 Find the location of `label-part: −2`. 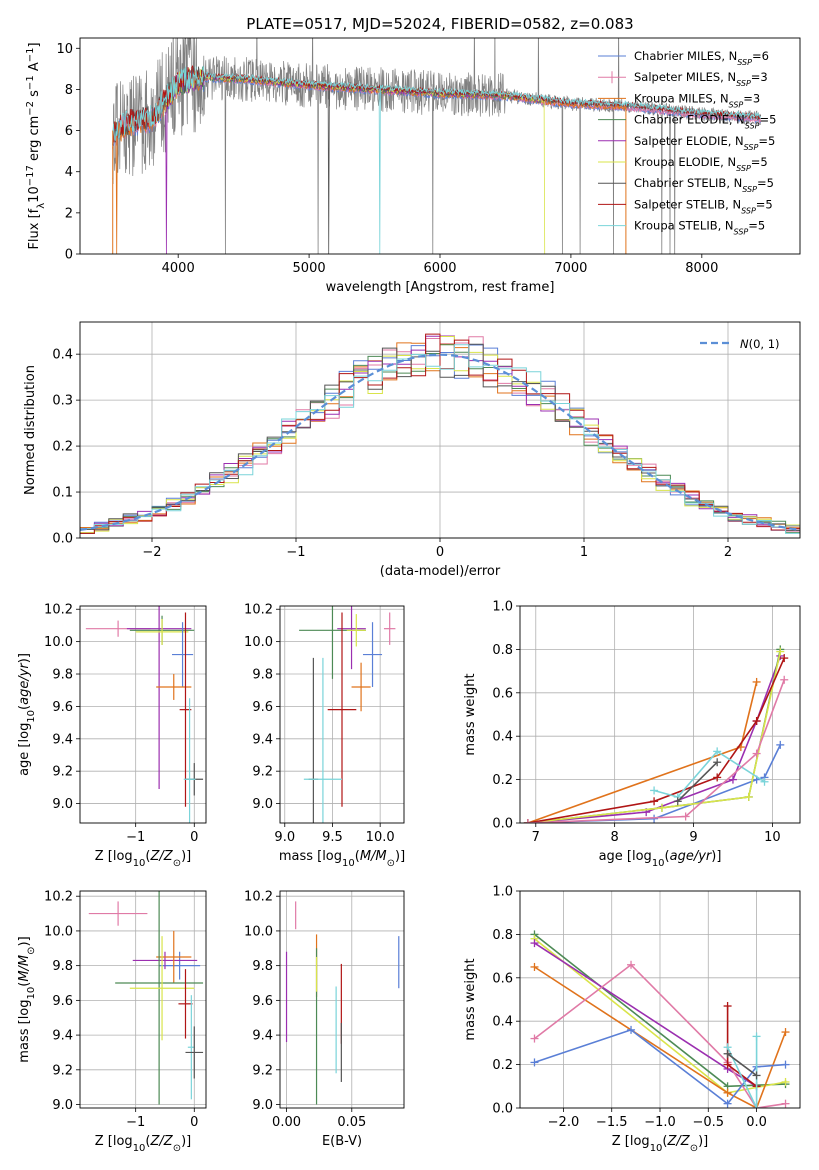

label-part: −2 is located at coordinates (30, 108).